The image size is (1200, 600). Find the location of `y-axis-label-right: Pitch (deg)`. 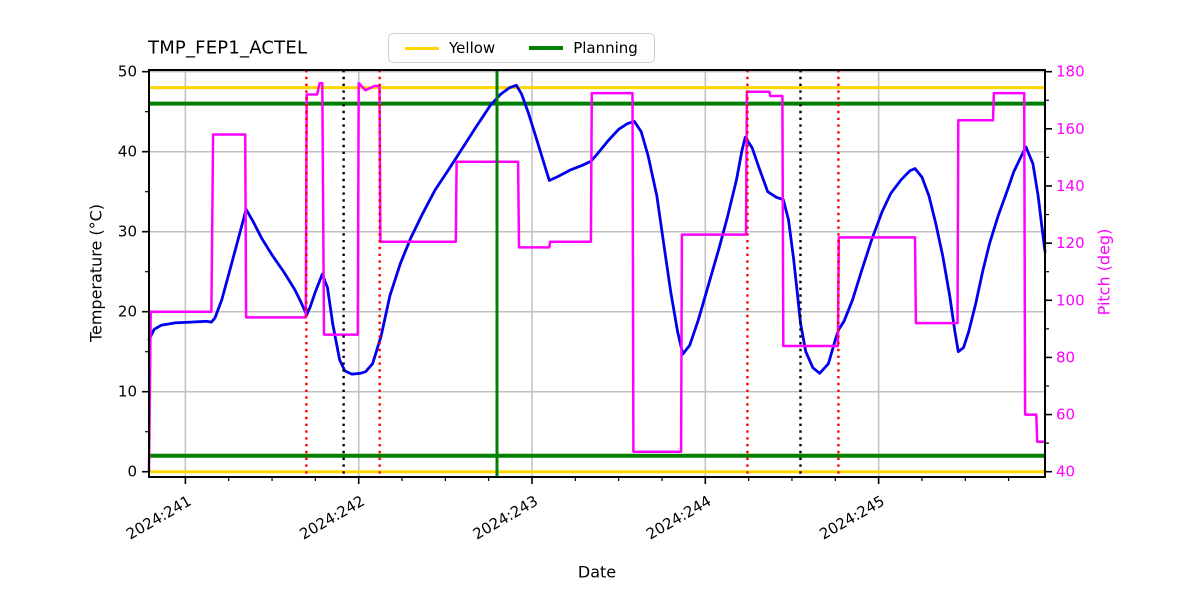

y-axis-label-right: Pitch (deg) is located at coordinates (1104, 272).